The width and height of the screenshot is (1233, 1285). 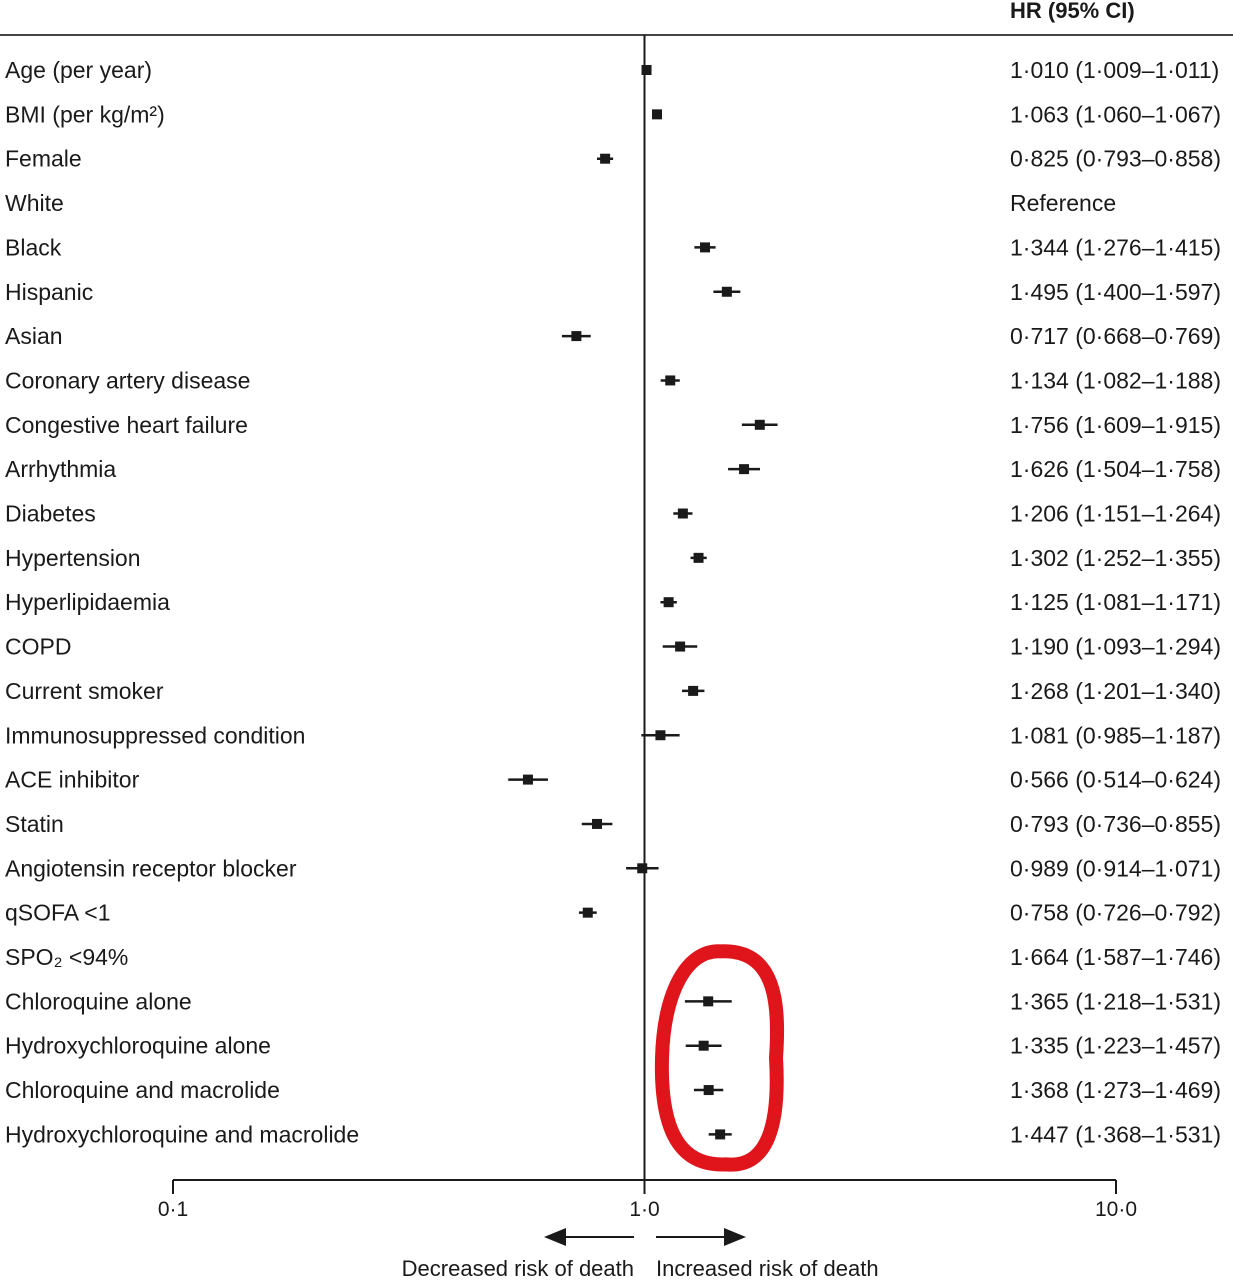 I want to click on row-label: Coronary artery disease, so click(x=127, y=380).